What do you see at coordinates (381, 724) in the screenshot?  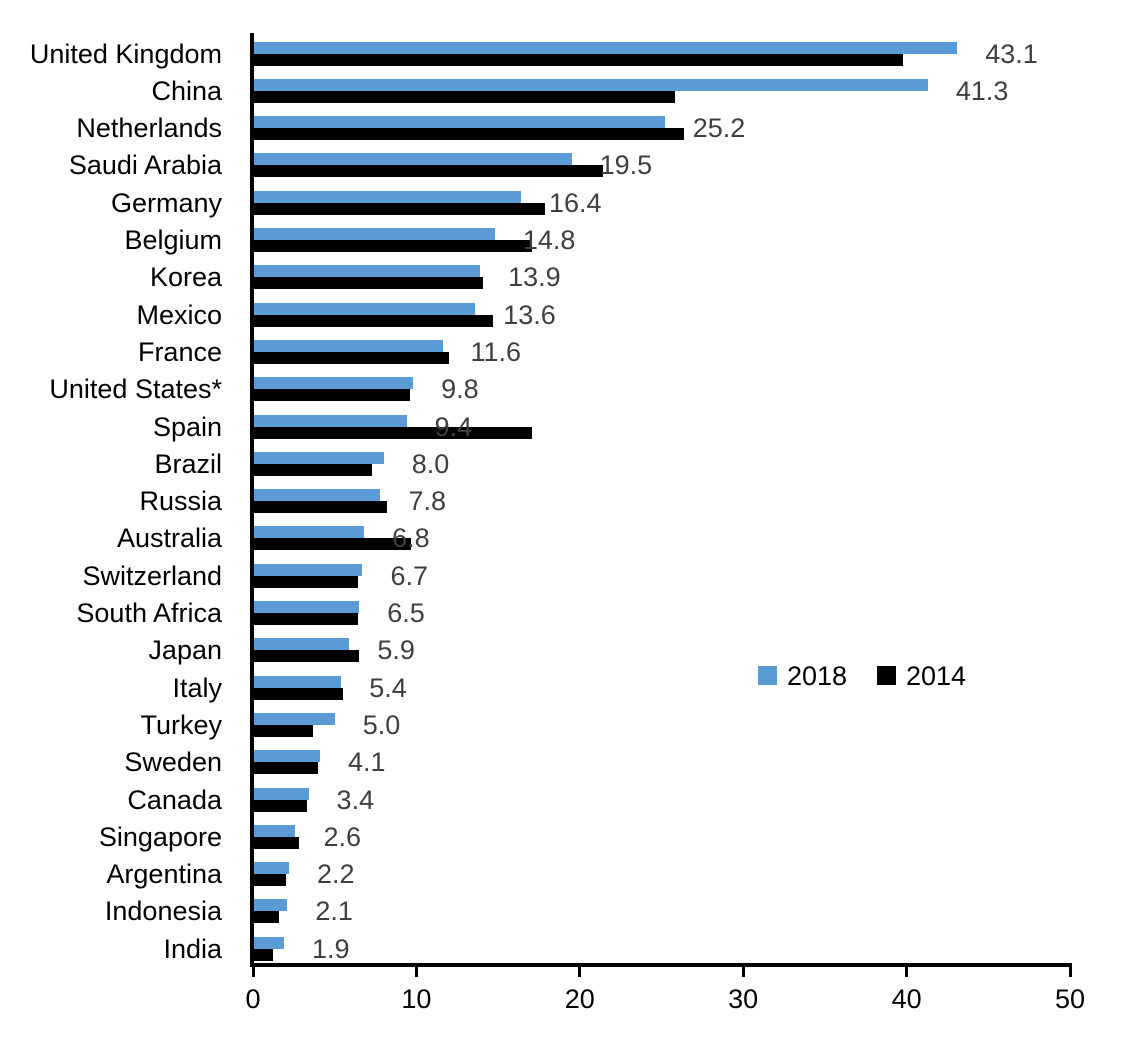 I see `value-label: 5.0` at bounding box center [381, 724].